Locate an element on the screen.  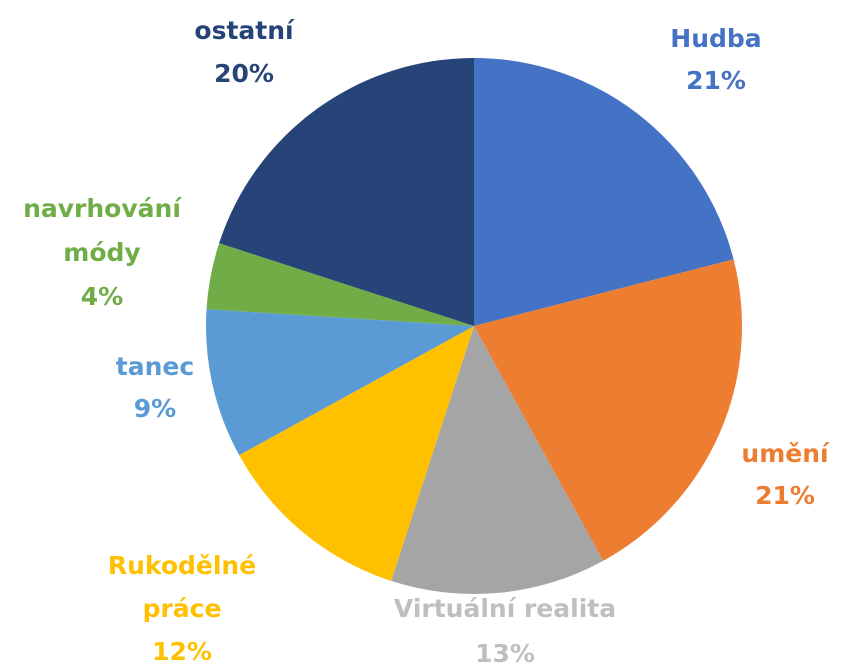
slice-label: Virtuální realita is located at coordinates (505, 608).